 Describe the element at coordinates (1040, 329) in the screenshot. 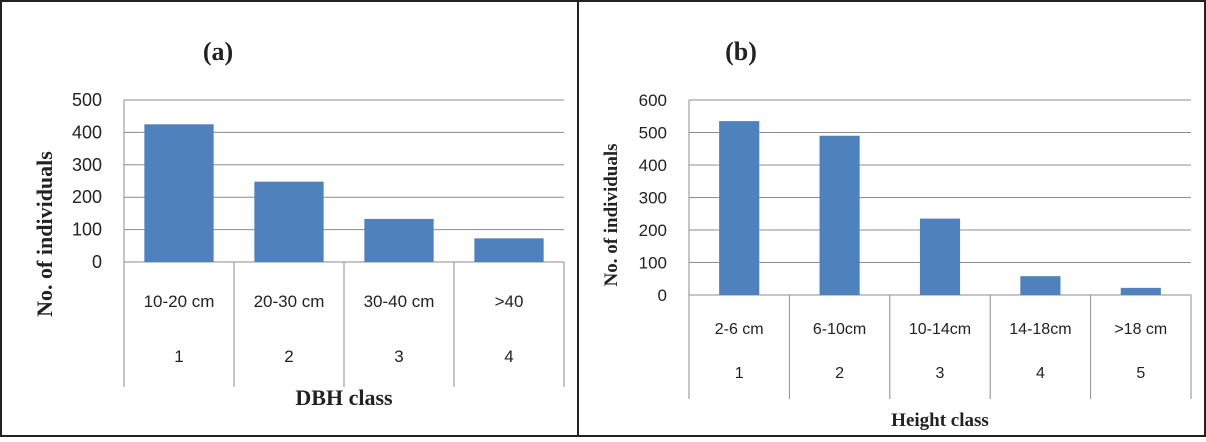

I see `x-category-label: 14-18cm` at that location.